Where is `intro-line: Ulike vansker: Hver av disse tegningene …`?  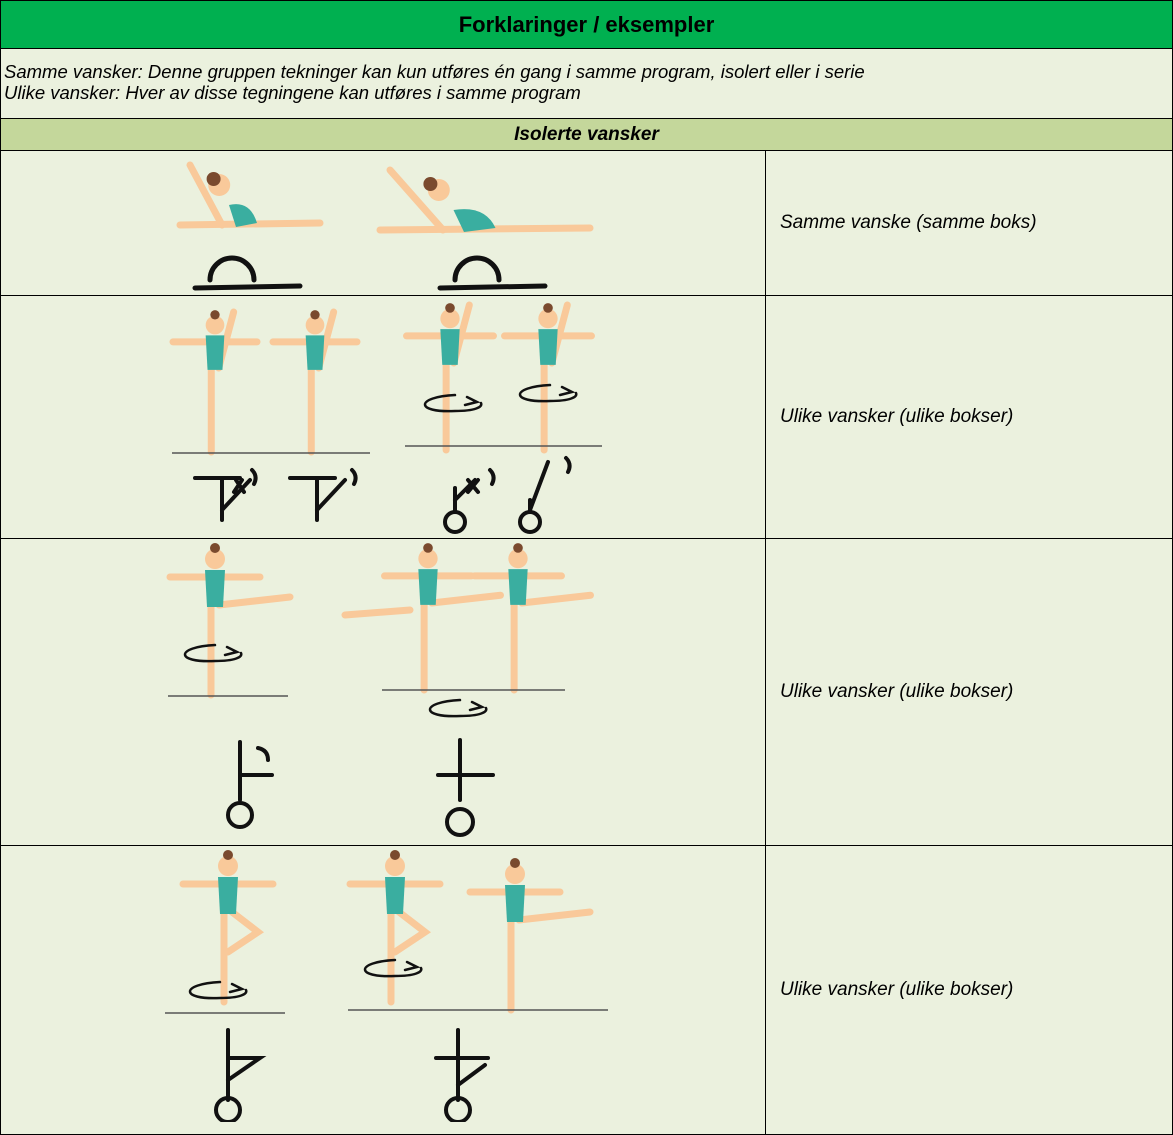 intro-line: Ulike vansker: Hver av disse tegningene … is located at coordinates (292, 92).